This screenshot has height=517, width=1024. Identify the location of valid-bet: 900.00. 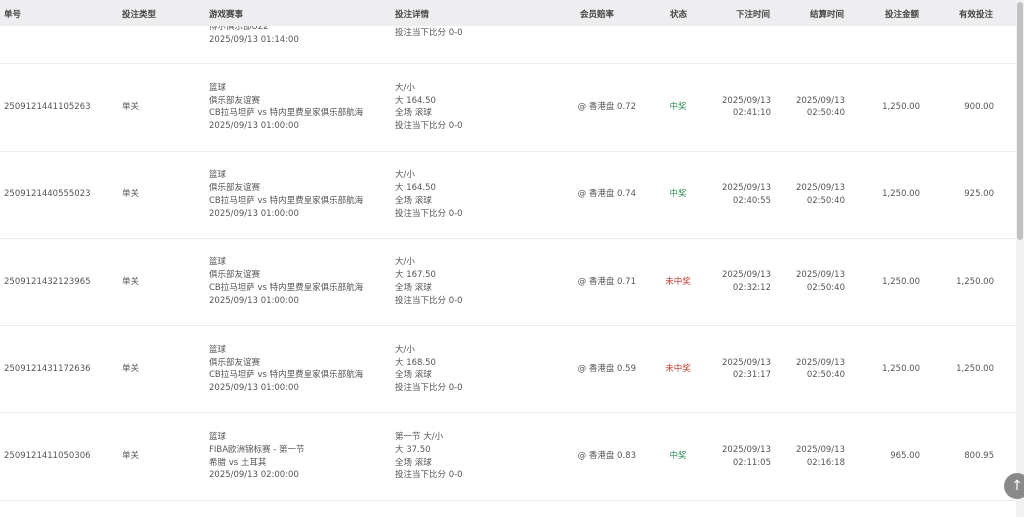
(979, 107).